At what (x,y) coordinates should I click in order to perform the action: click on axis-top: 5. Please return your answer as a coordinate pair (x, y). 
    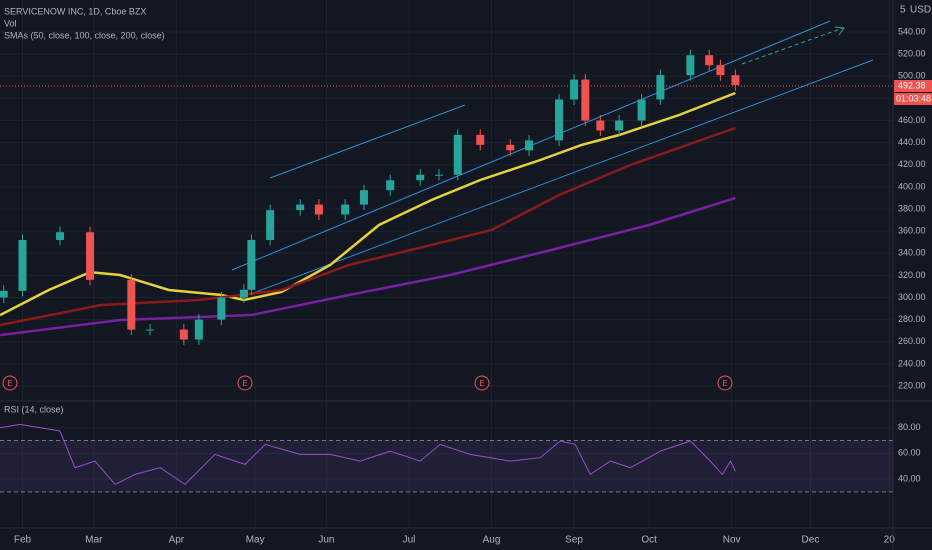
    Looking at the image, I should click on (903, 10).